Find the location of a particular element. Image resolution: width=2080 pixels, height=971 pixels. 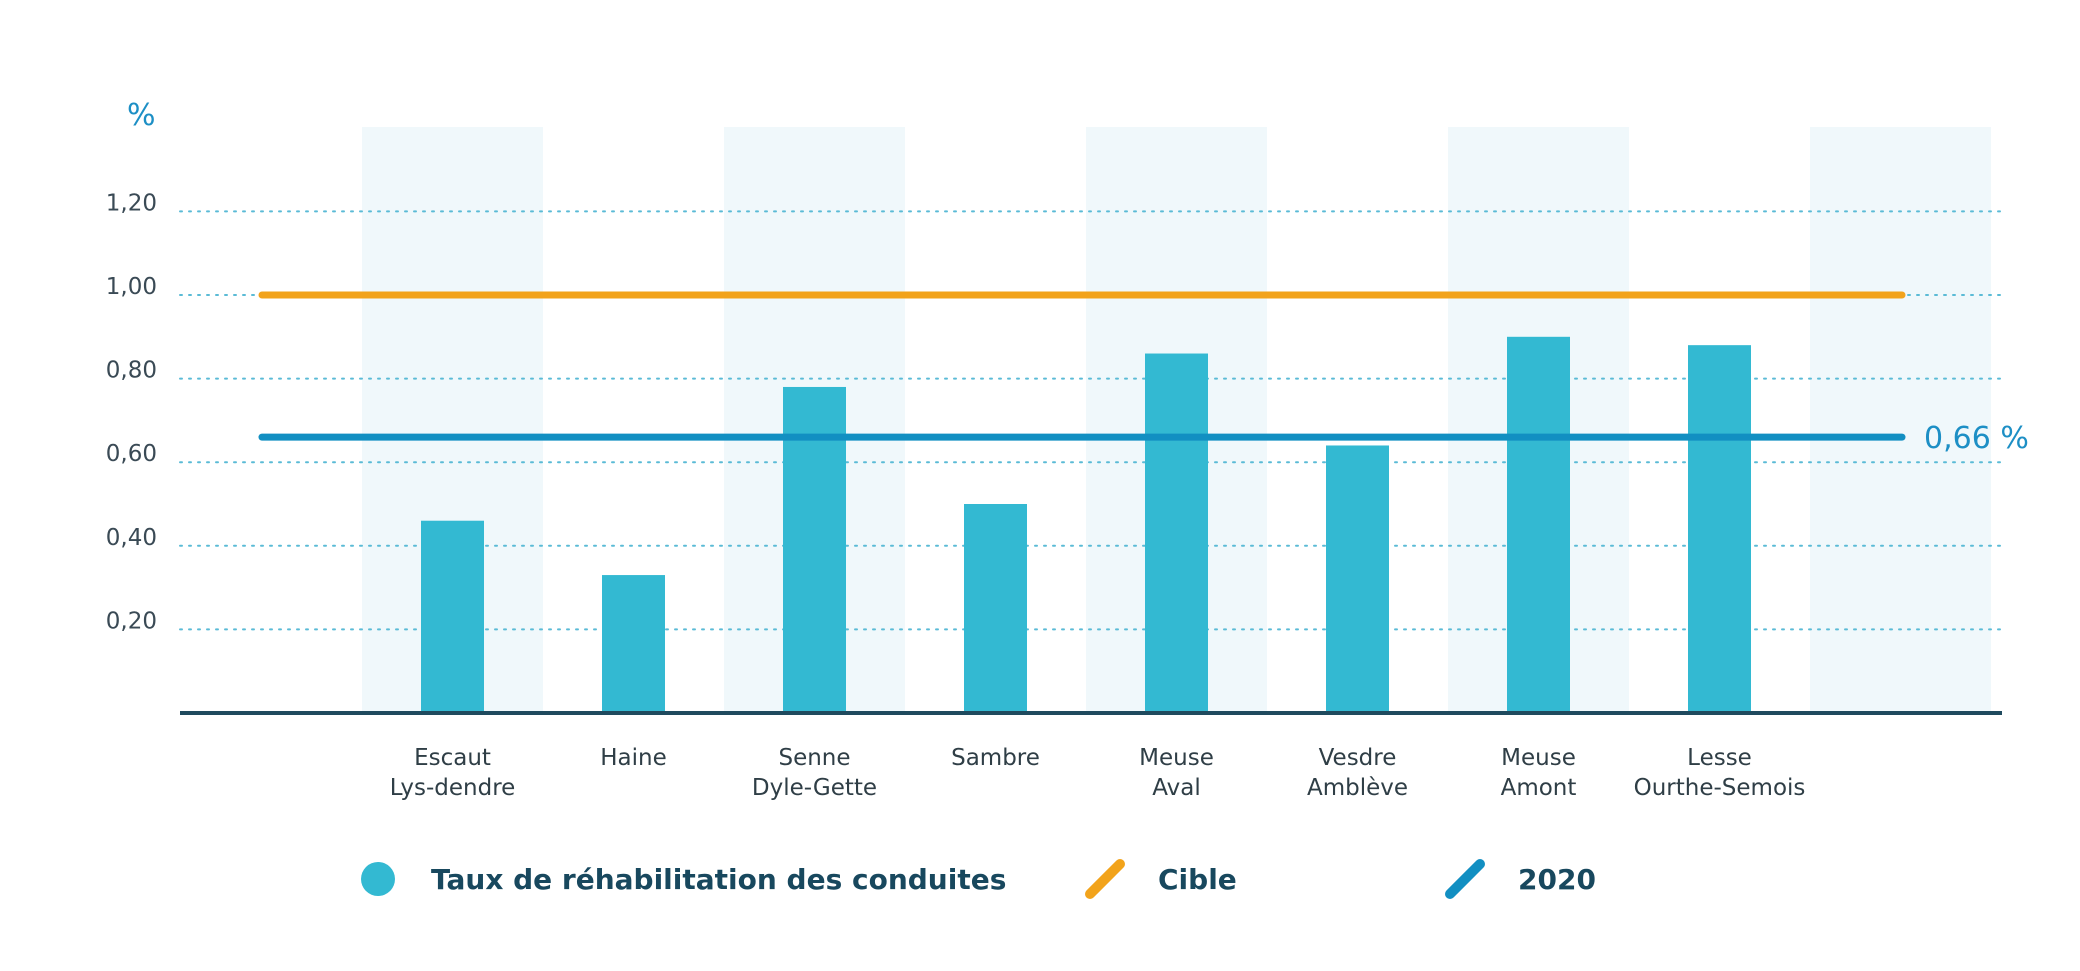

y-tick-label: 0,80 is located at coordinates (131, 371).